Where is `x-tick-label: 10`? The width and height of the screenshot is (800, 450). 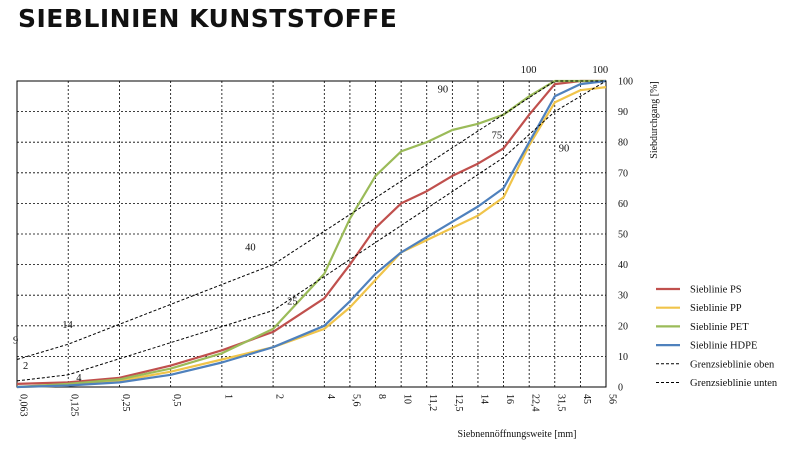
x-tick-label: 10 is located at coordinates (407, 399).